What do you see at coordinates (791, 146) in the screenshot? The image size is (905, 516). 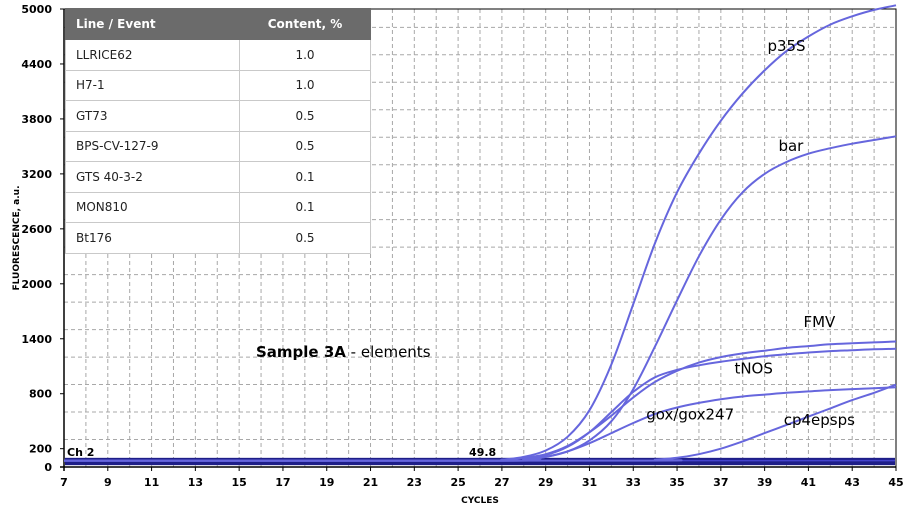 I see `series-label-bar: bar` at bounding box center [791, 146].